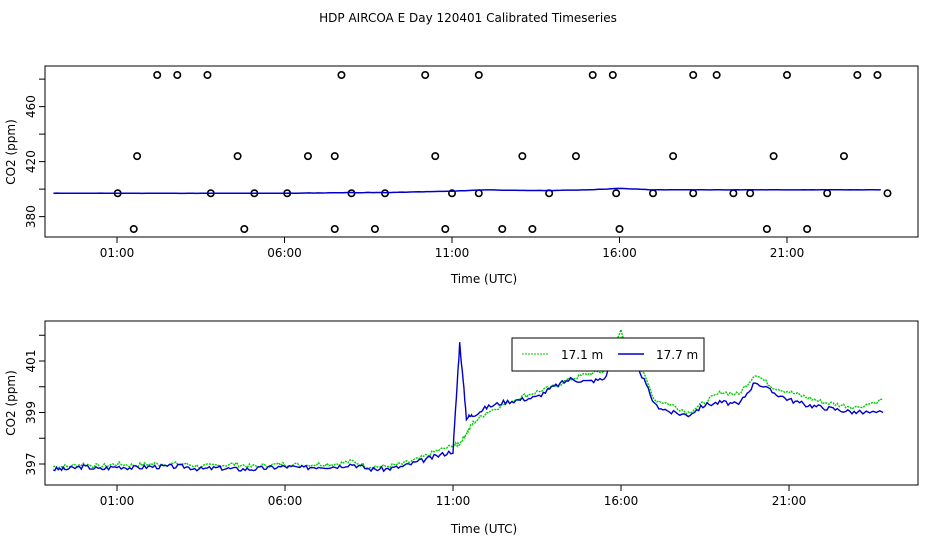  I want to click on bottom-y-axis-label: CO2 (ppm), so click(11, 403).